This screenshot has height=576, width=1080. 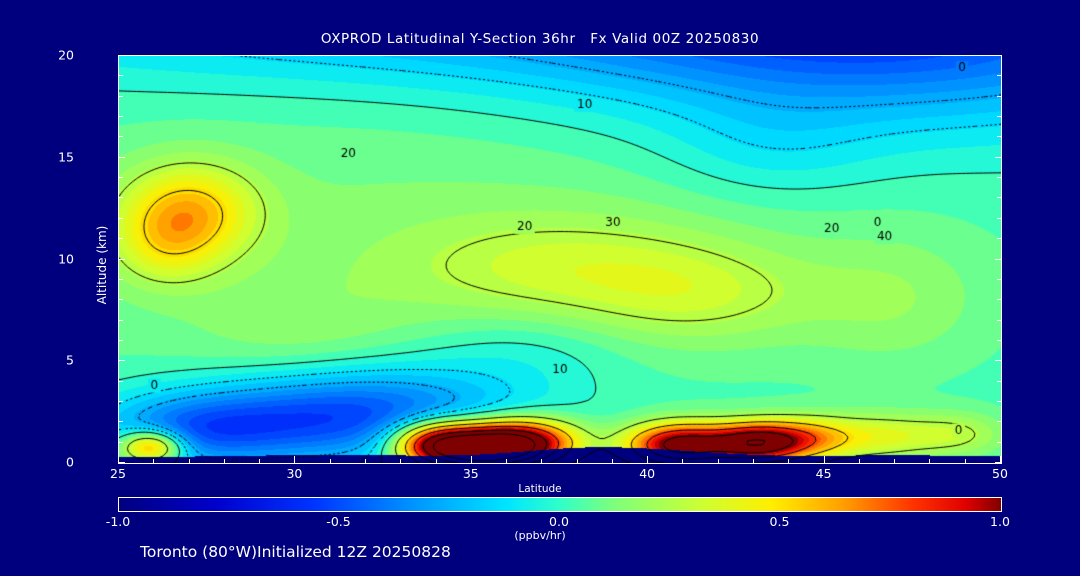 What do you see at coordinates (470, 473) in the screenshot?
I see `x-tick-label: 35` at bounding box center [470, 473].